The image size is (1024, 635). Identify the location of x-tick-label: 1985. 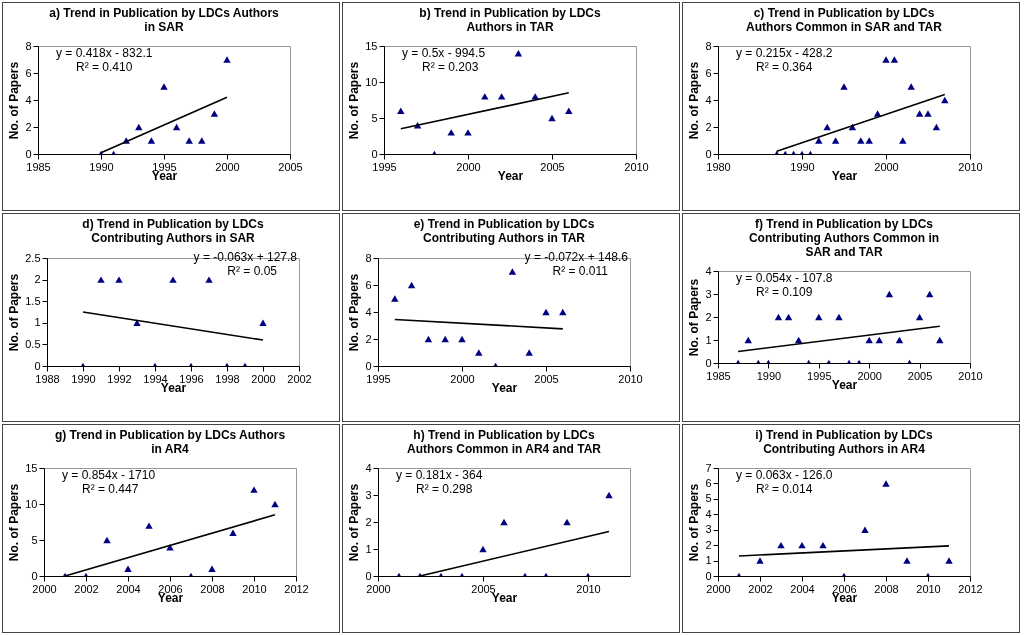
(718, 375).